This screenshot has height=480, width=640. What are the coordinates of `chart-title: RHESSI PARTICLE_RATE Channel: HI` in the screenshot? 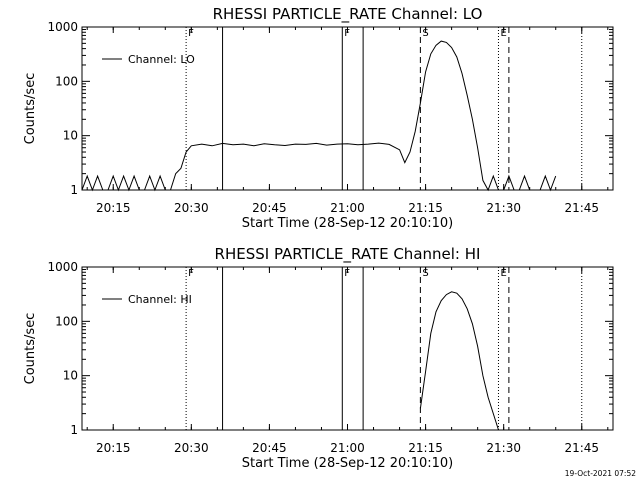 It's located at (348, 254).